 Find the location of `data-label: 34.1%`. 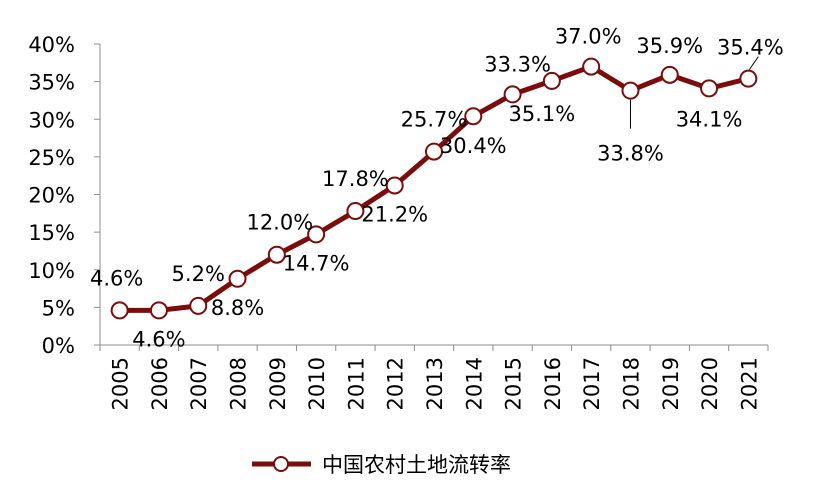

data-label: 34.1% is located at coordinates (709, 119).